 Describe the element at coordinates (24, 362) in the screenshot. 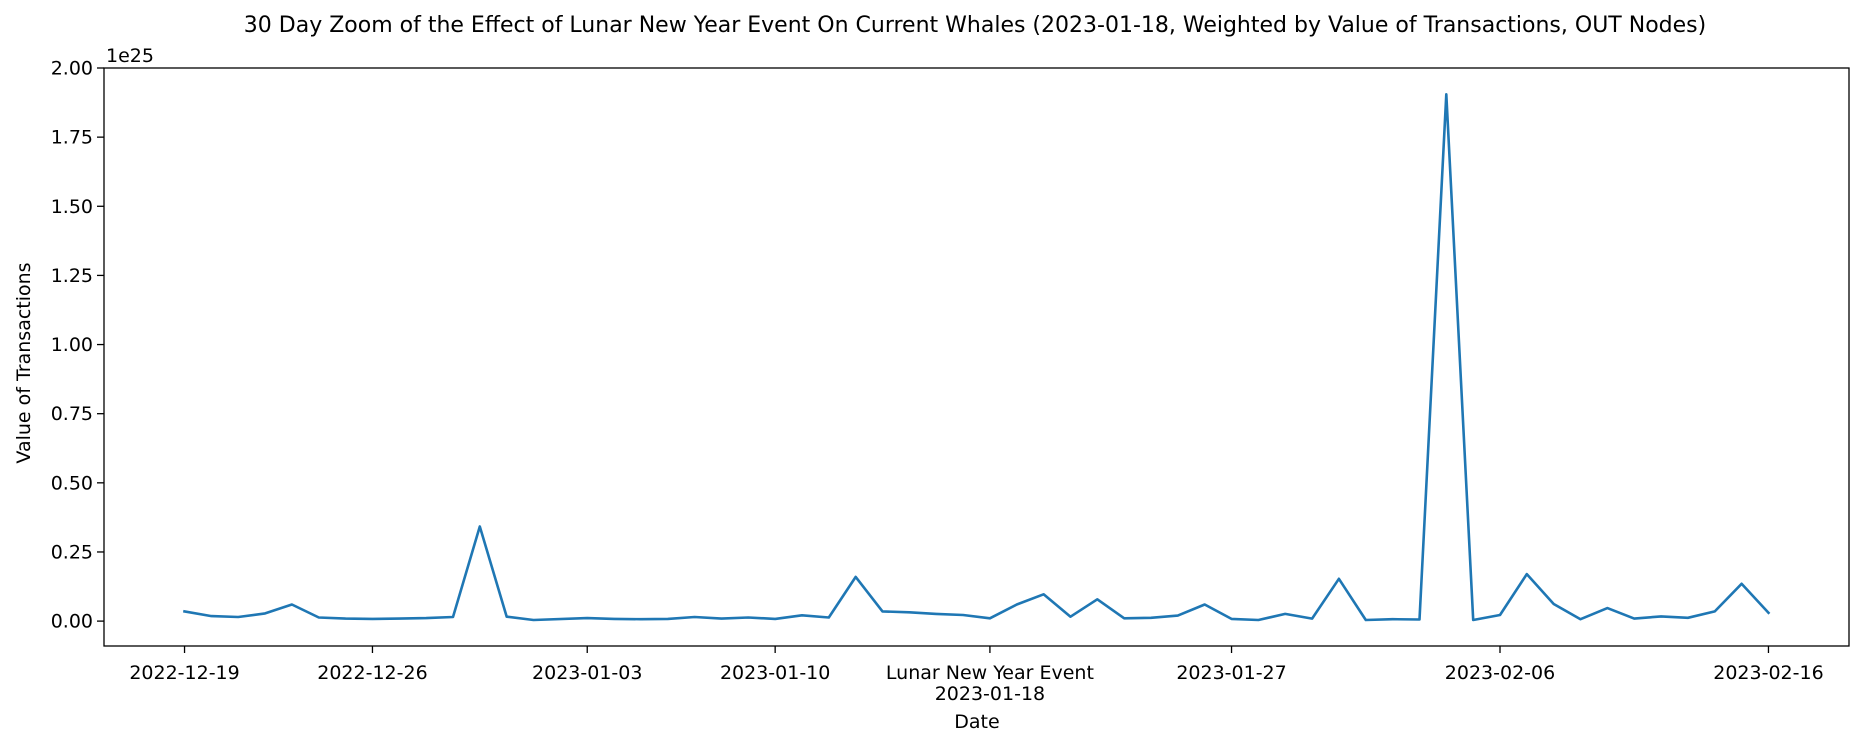

I see `y-axis-label: Value of Transactions` at that location.